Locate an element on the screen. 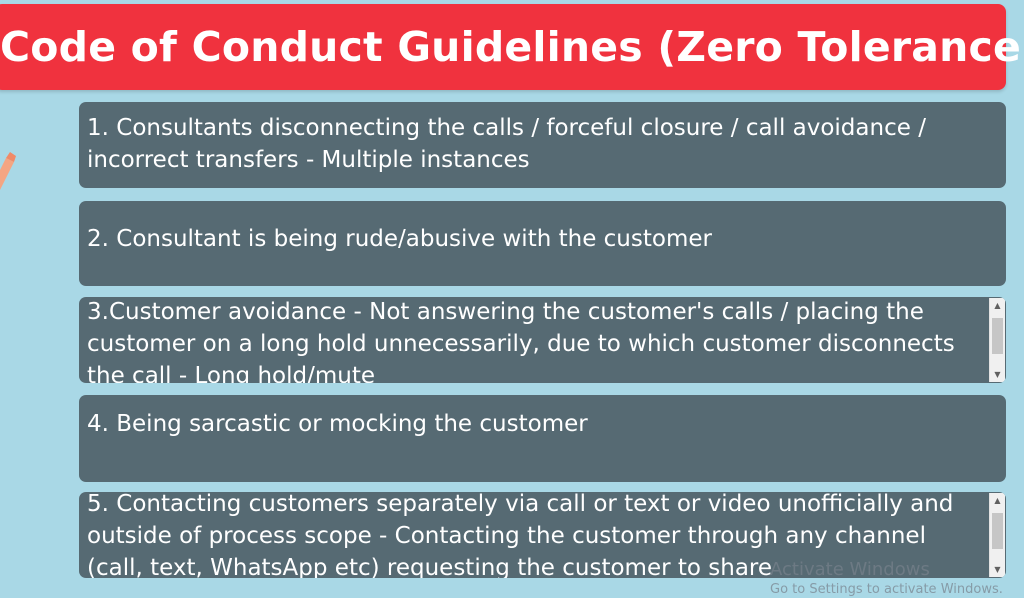  item-5-scrollbar: ▲ ▼ is located at coordinates (997, 535).